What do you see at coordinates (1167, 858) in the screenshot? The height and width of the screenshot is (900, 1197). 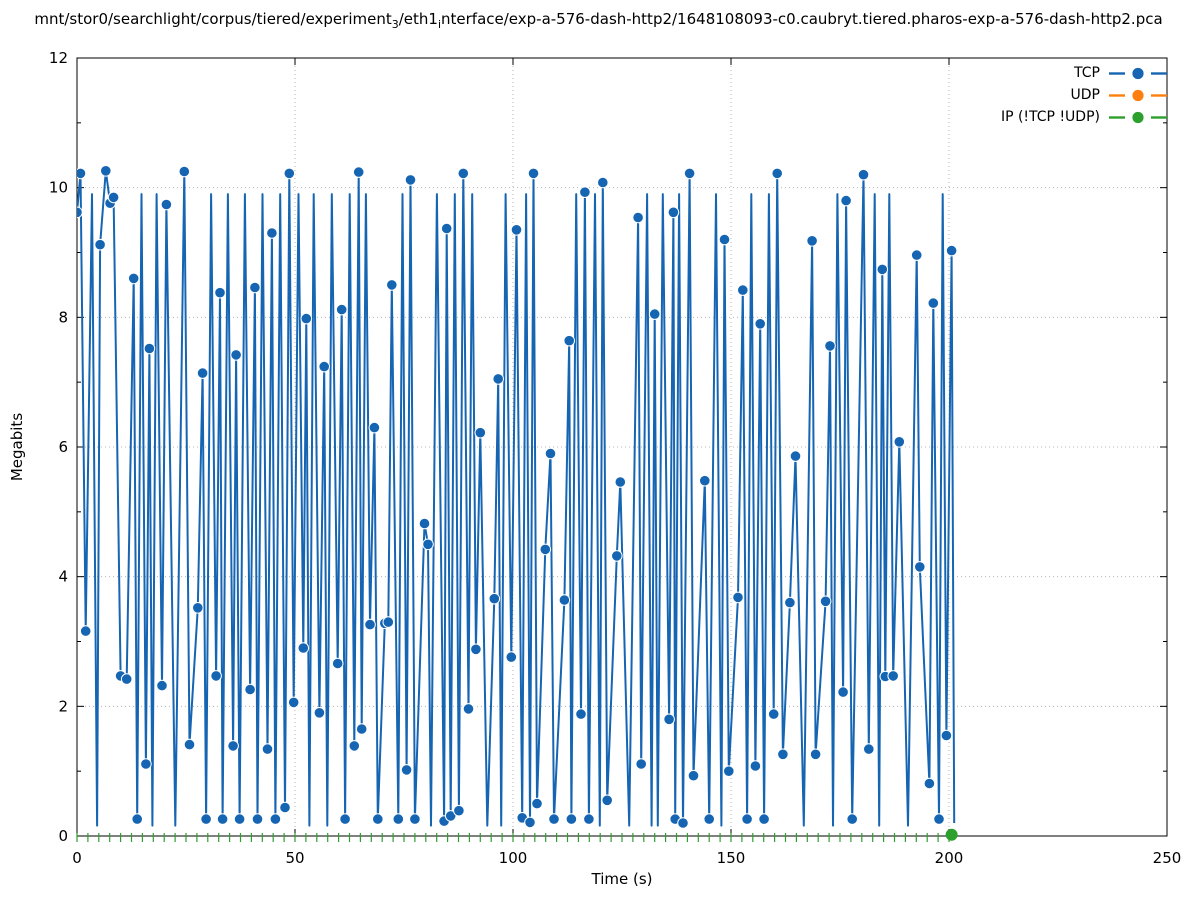 I see `x-tick-label: 250` at bounding box center [1167, 858].